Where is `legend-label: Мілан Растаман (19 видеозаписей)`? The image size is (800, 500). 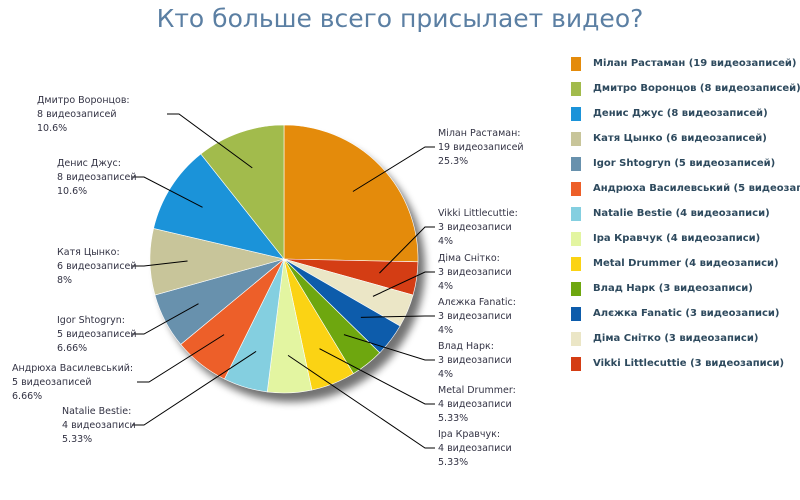
legend-label: Мілан Растаман (19 видеозаписей) is located at coordinates (695, 63).